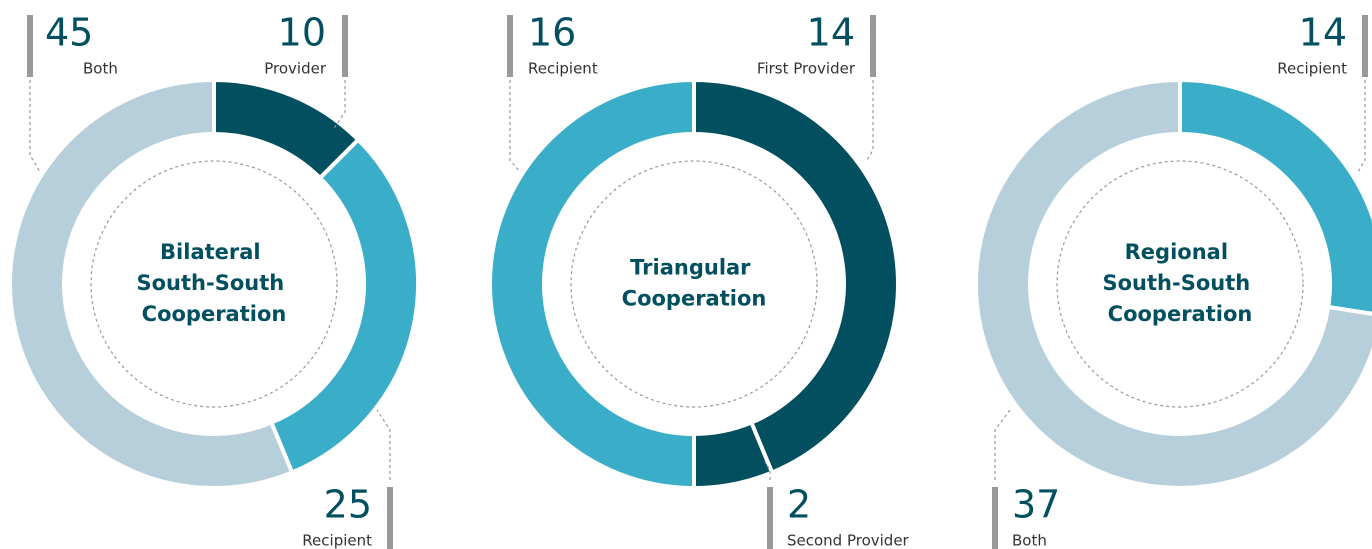 This screenshot has height=549, width=1372. What do you see at coordinates (348, 505) in the screenshot?
I see `segment-value: 25` at bounding box center [348, 505].